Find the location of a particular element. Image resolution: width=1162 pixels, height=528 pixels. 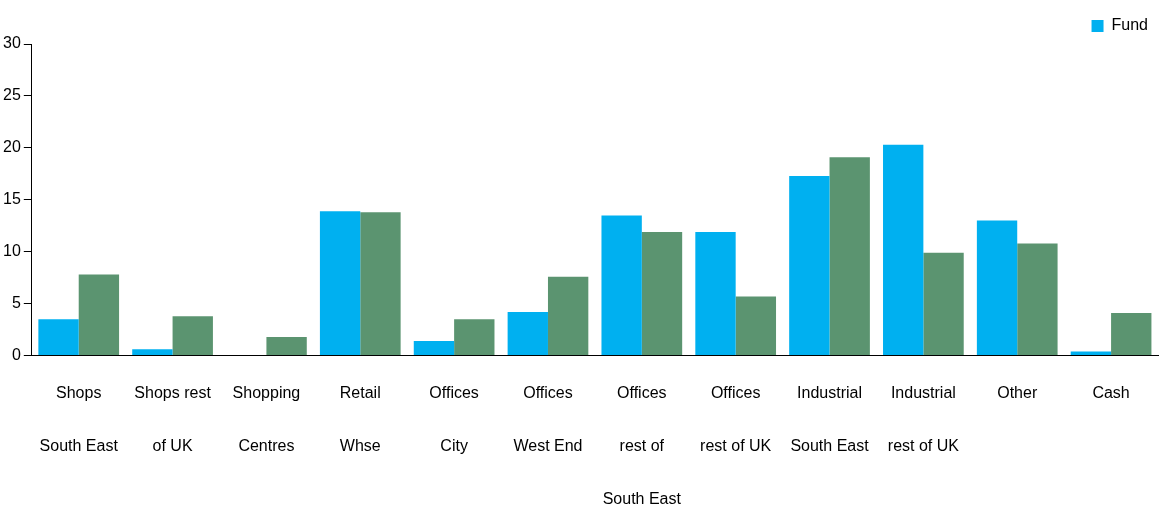

category-label: Offices City is located at coordinates (454, 419).